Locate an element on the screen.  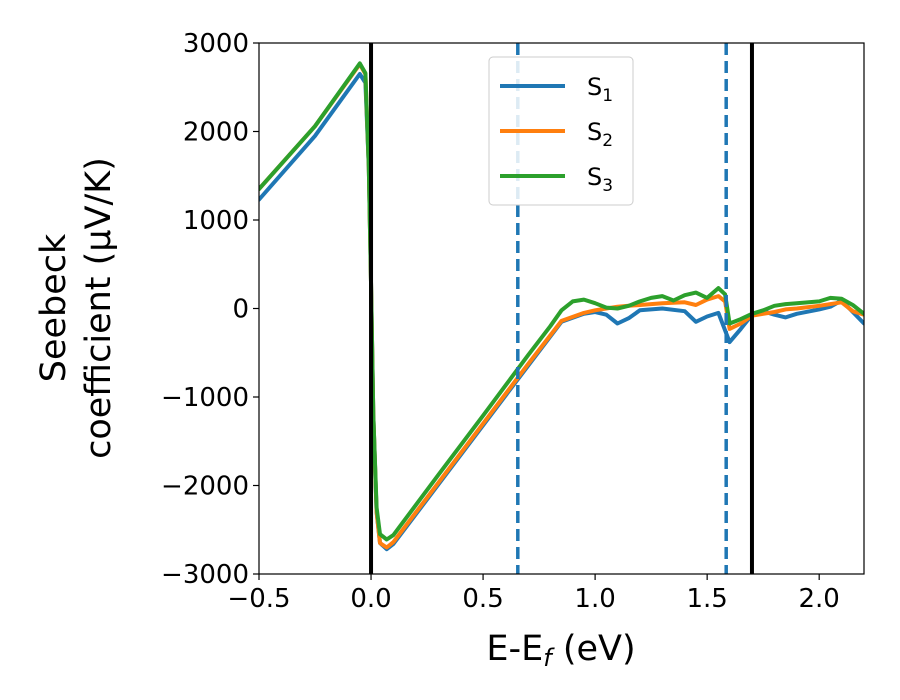
y-axis-label: Seebeck coefficient (μV/K) is located at coordinates (76, 308).